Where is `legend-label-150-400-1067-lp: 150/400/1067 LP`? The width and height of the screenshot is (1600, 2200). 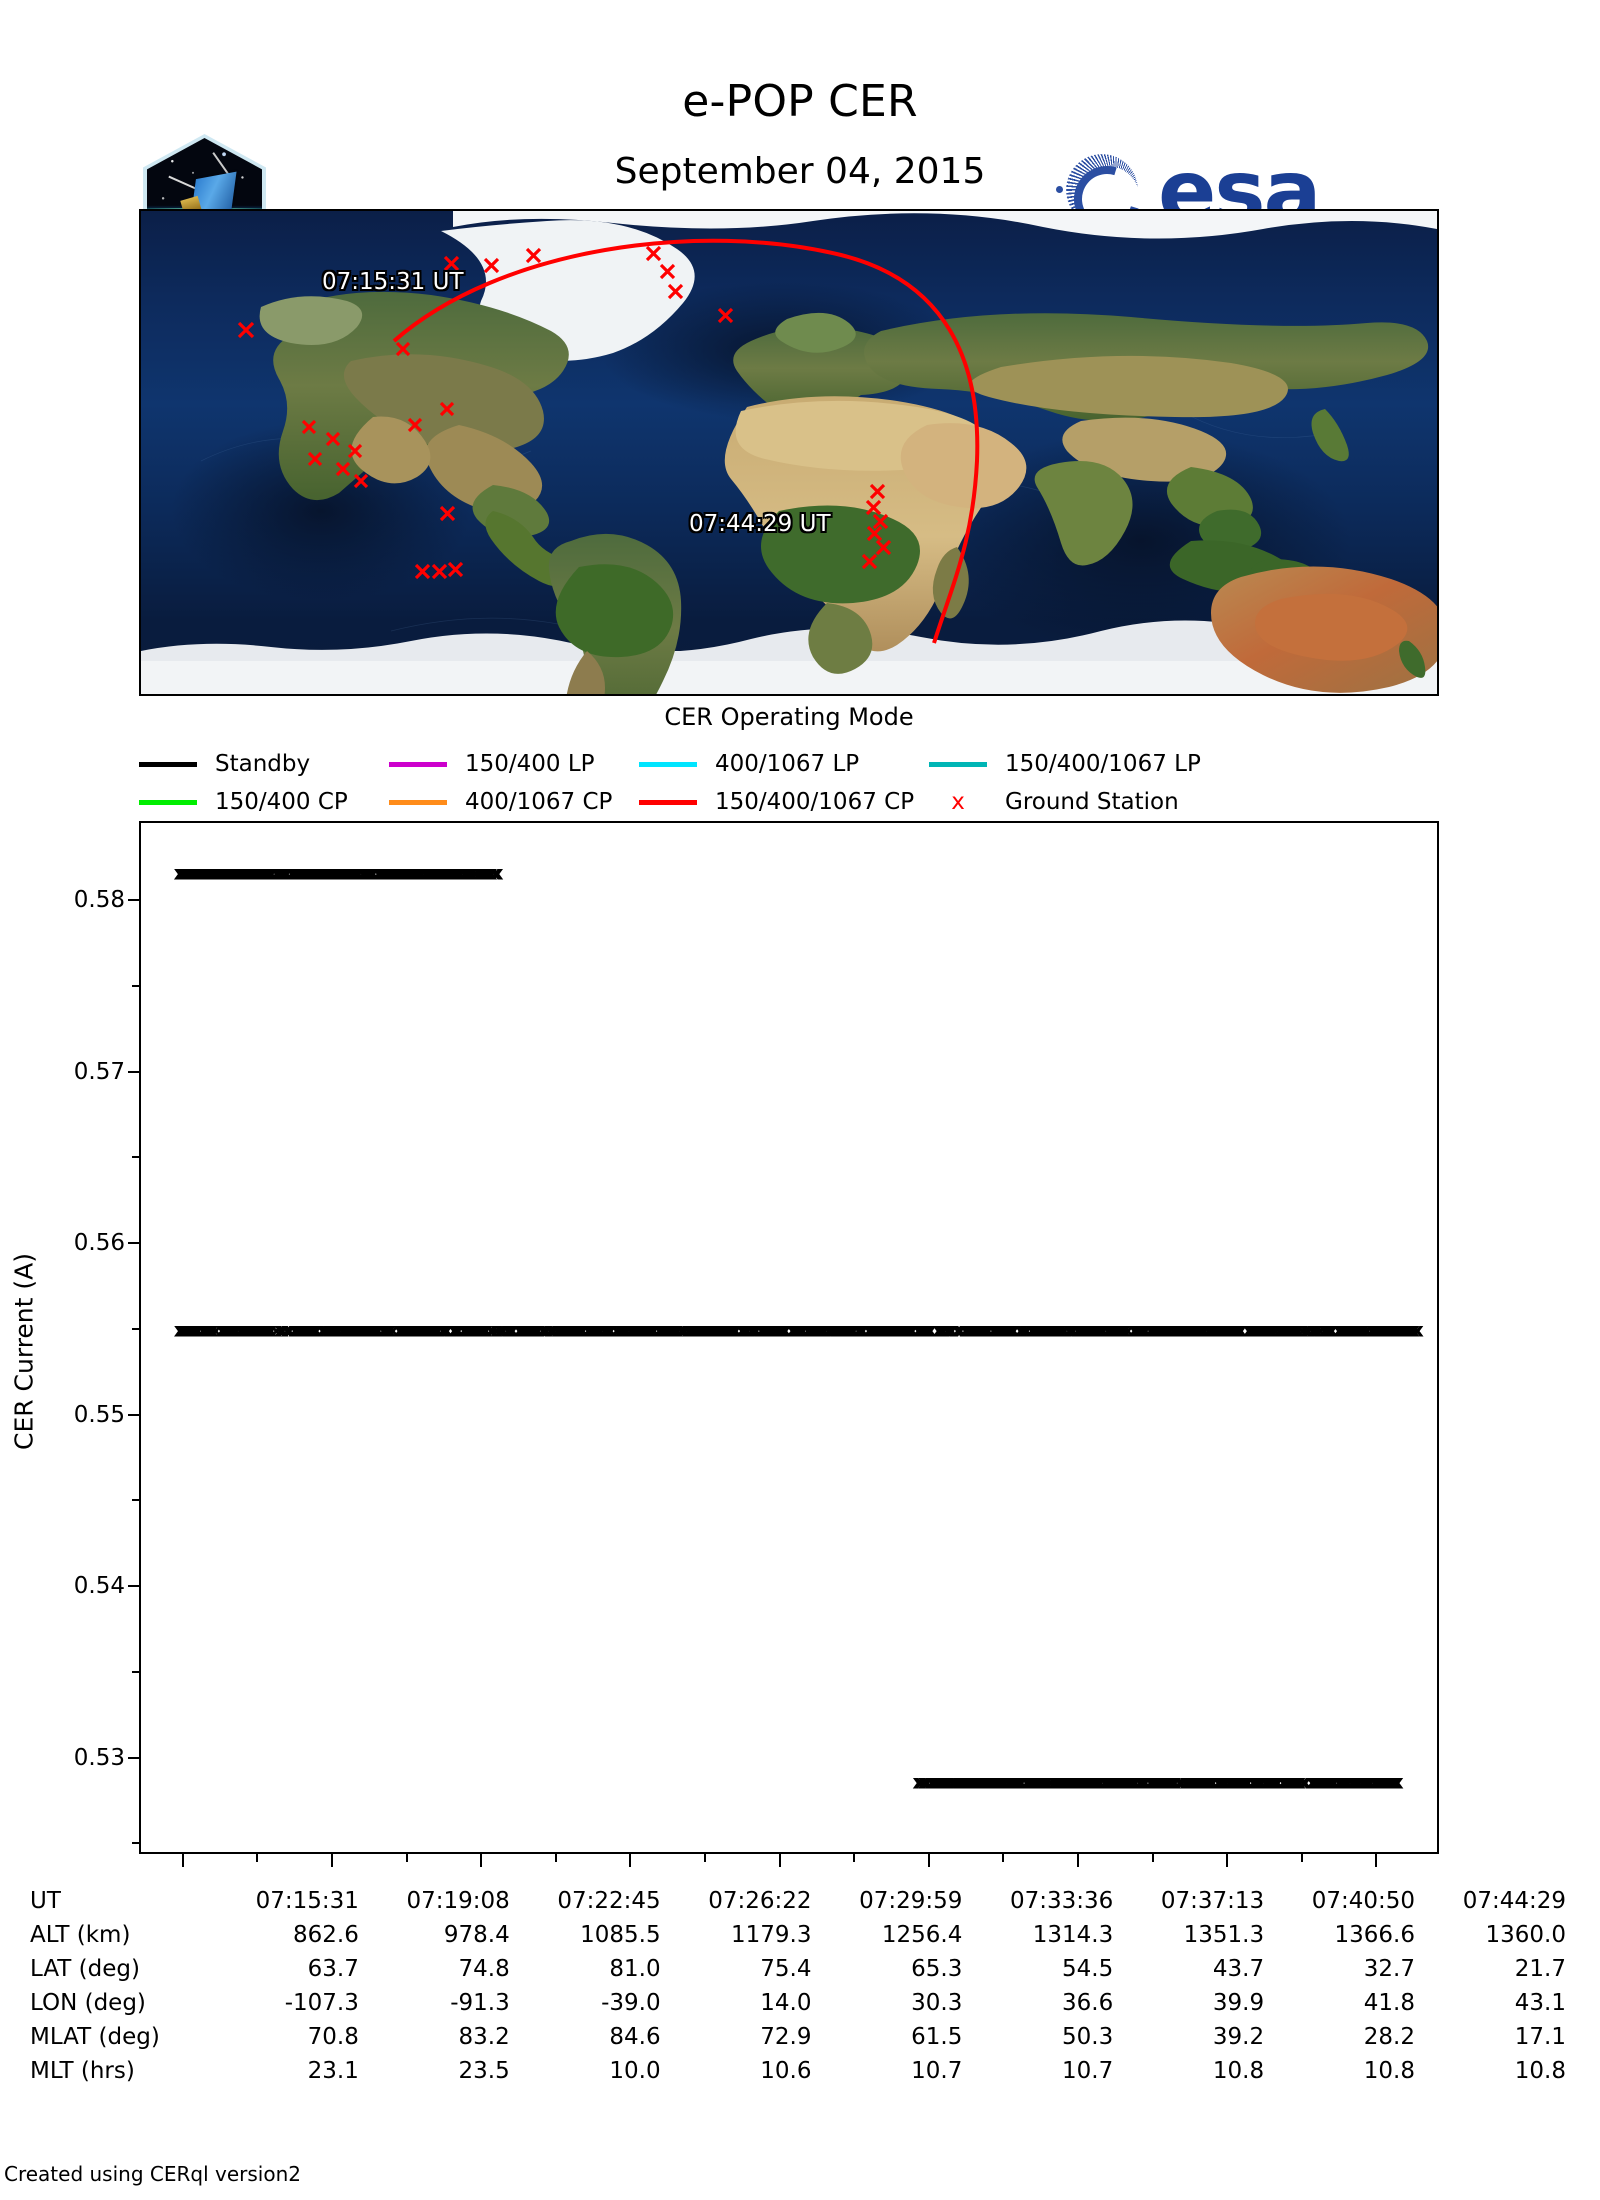 legend-label-150-400-1067-lp: 150/400/1067 LP is located at coordinates (1103, 764).